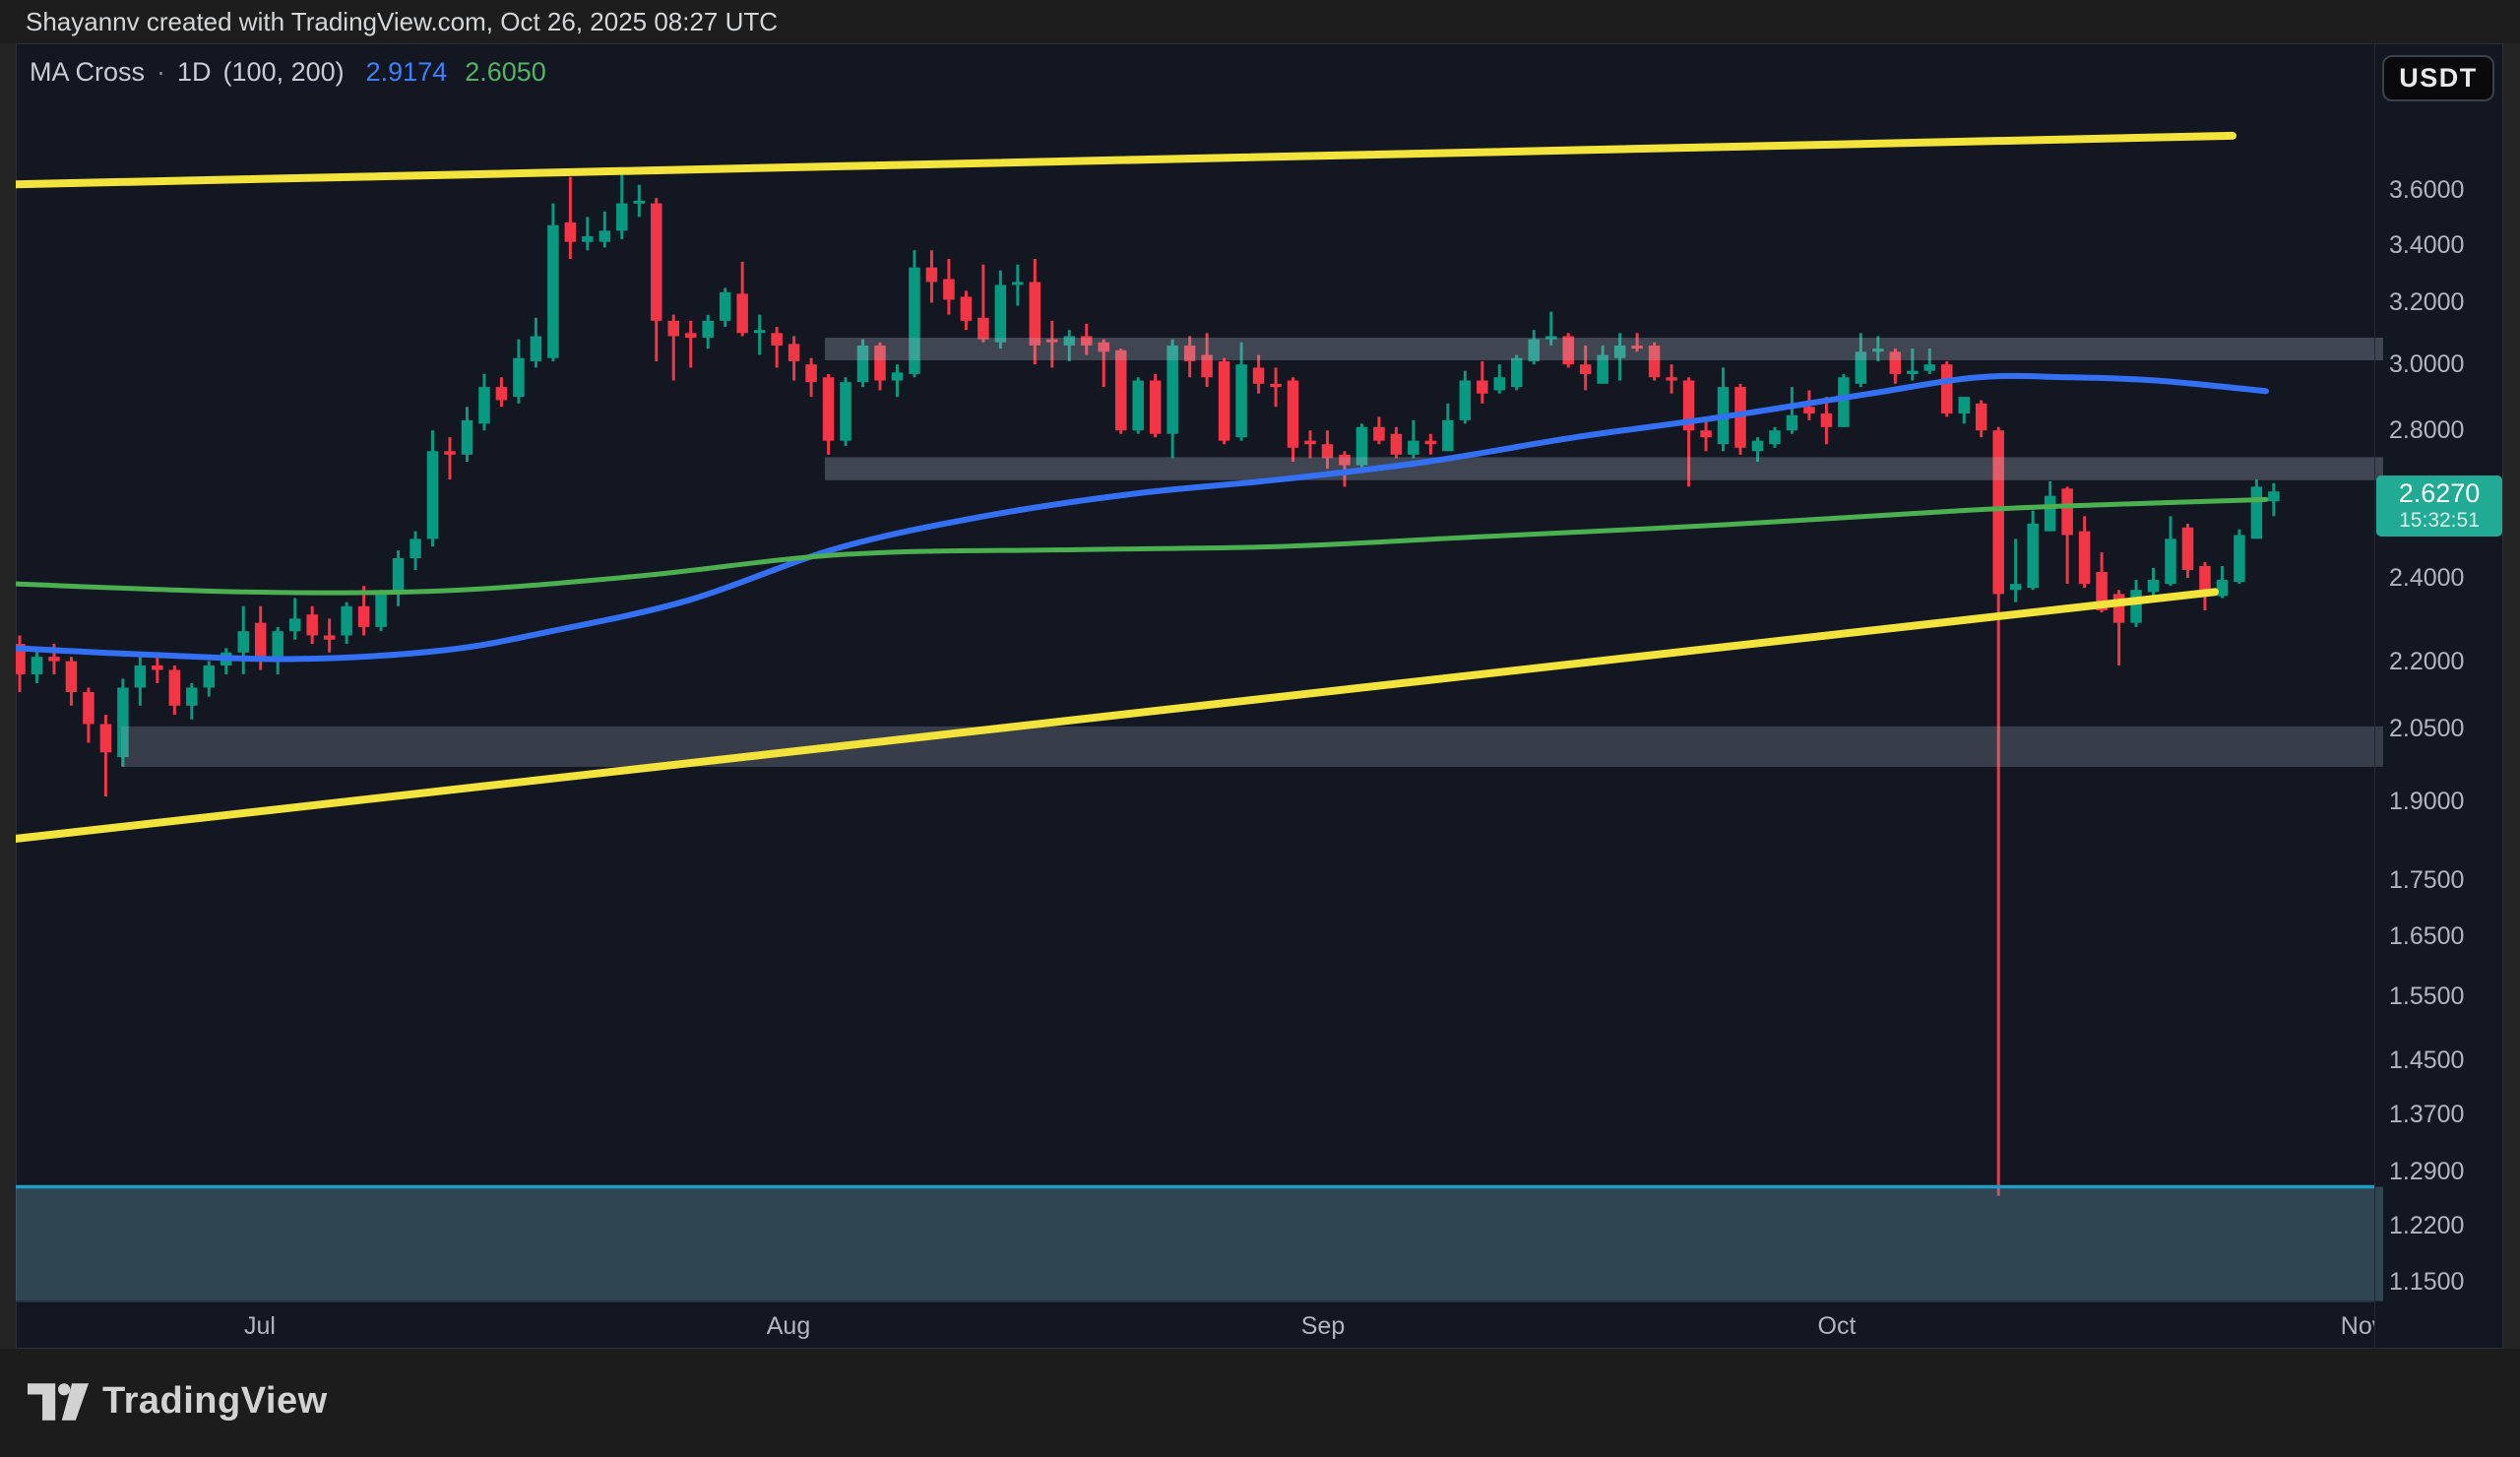 The image size is (2520, 1457). Describe the element at coordinates (2427, 661) in the screenshot. I see `price-label: 2.2000` at that location.